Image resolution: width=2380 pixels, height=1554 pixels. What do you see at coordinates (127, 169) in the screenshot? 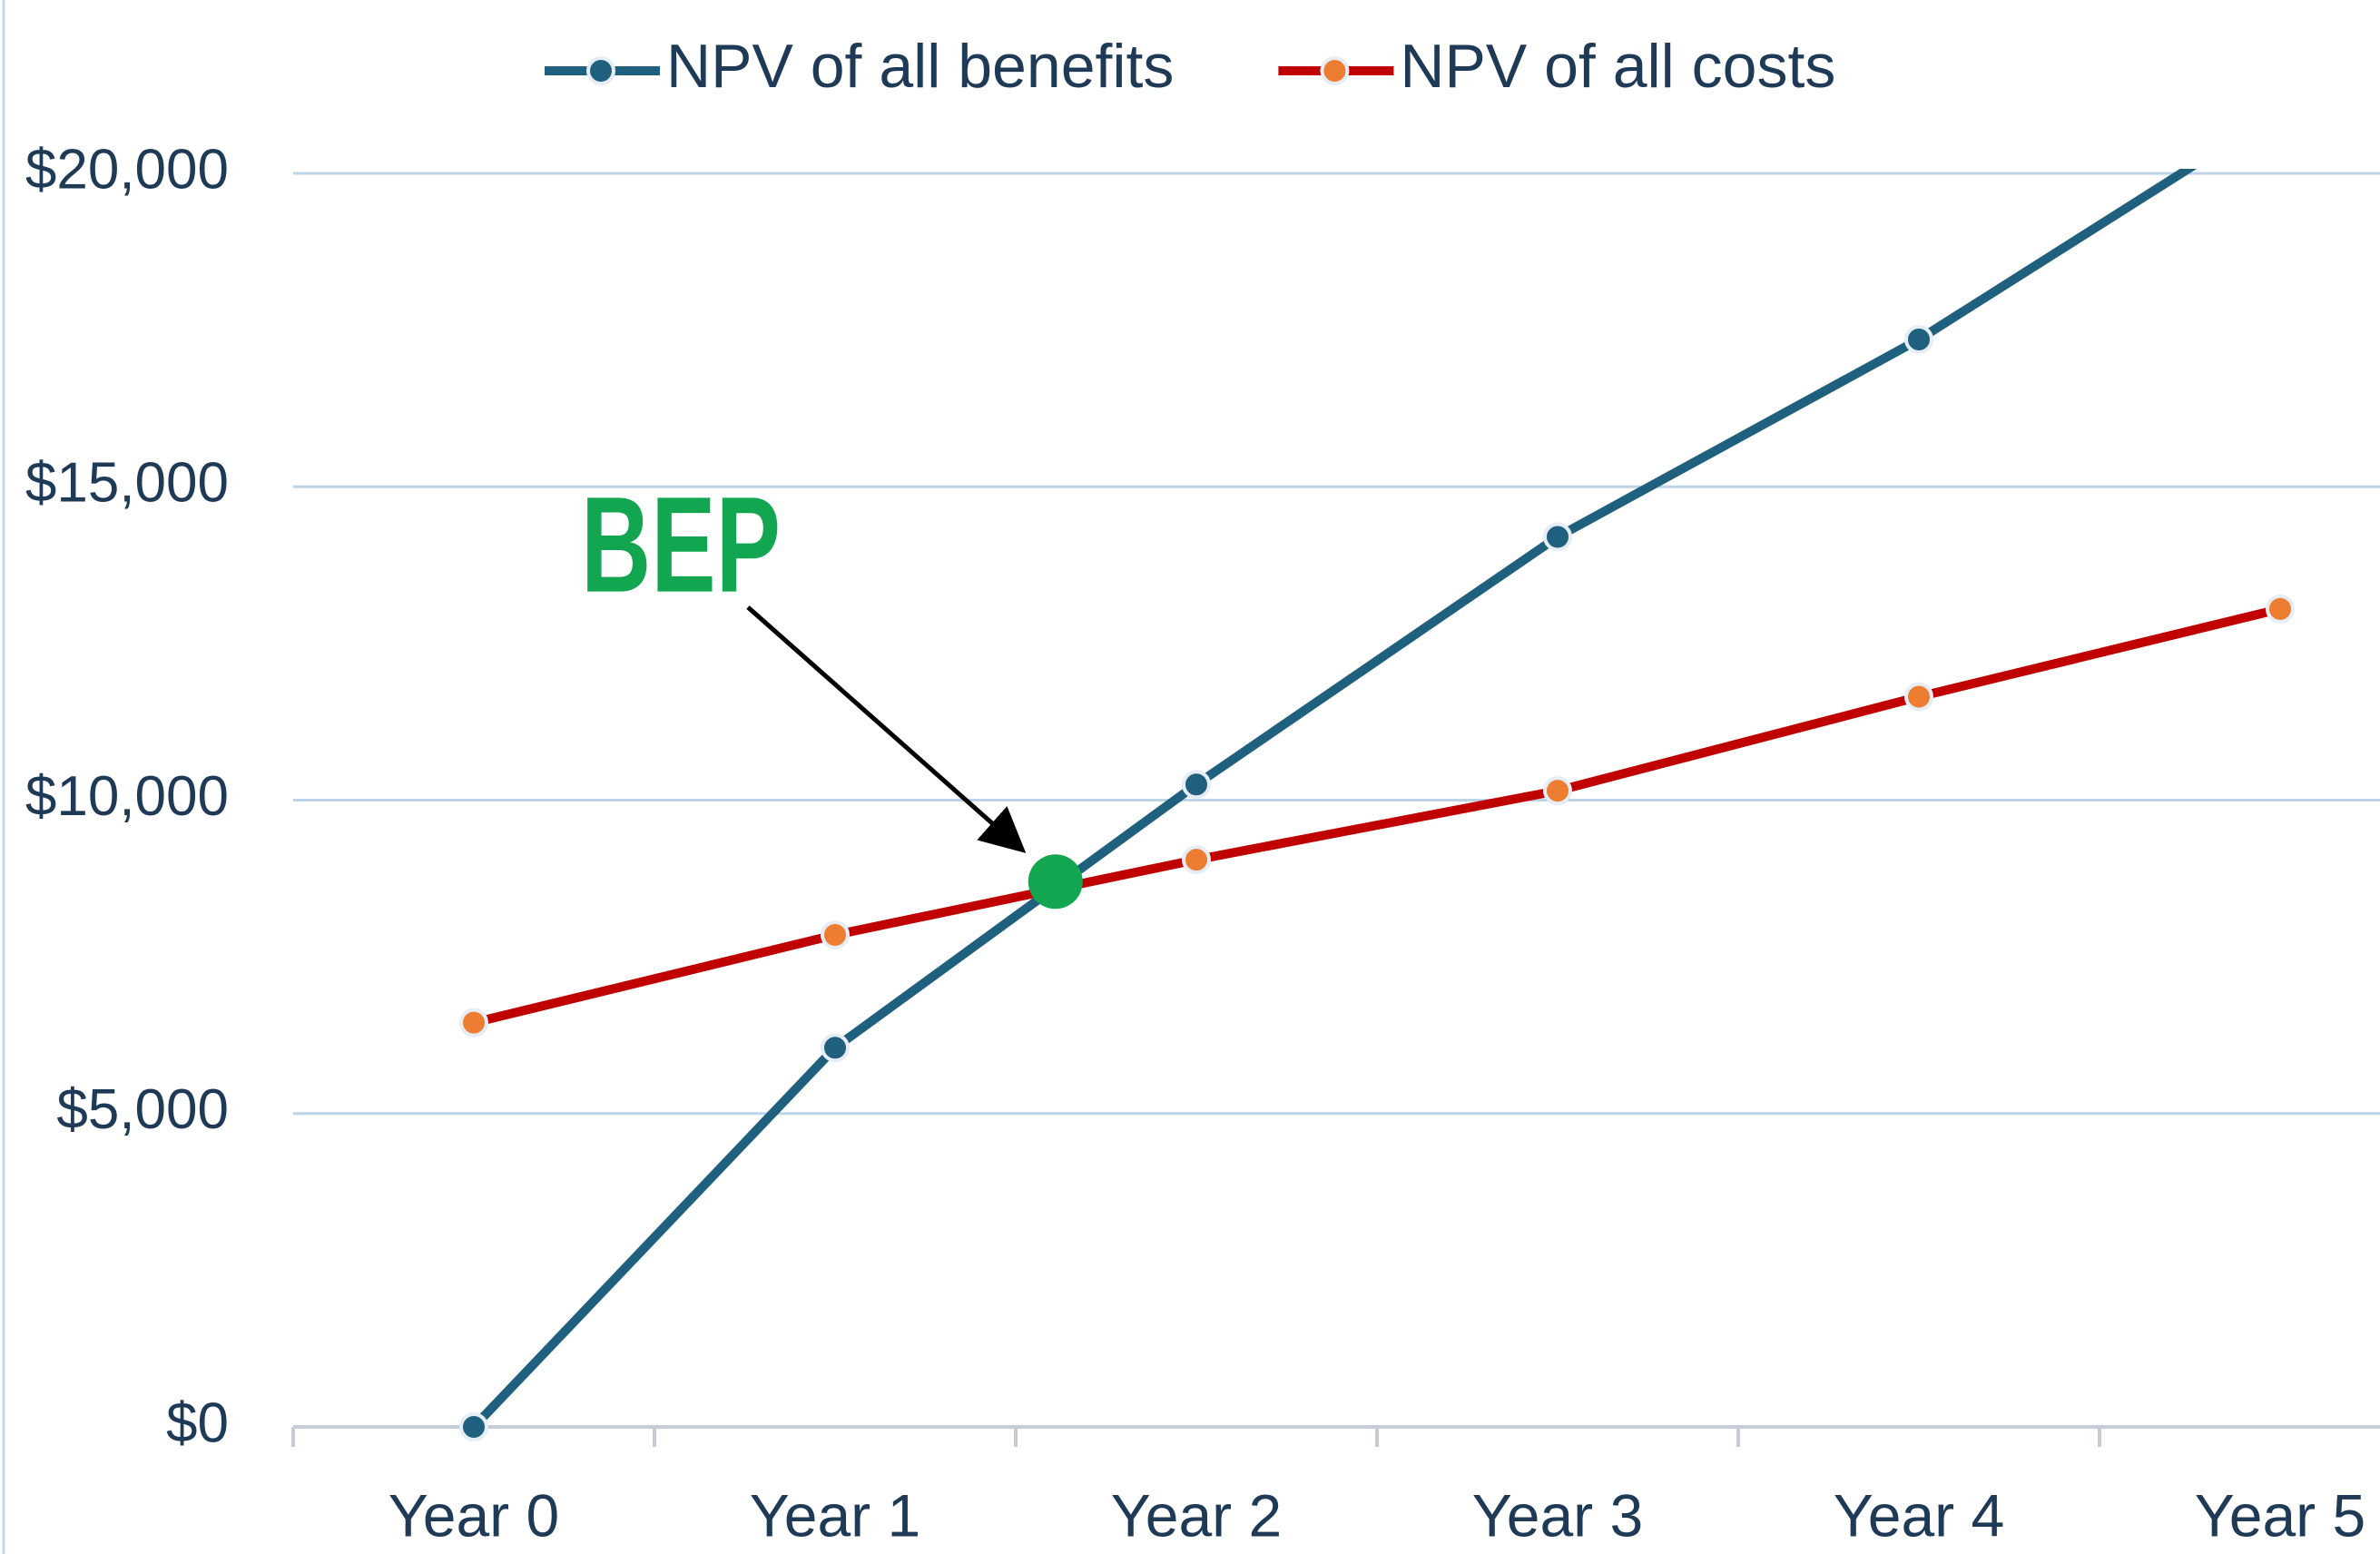
I see `y-tick-label: $20,000` at bounding box center [127, 169].